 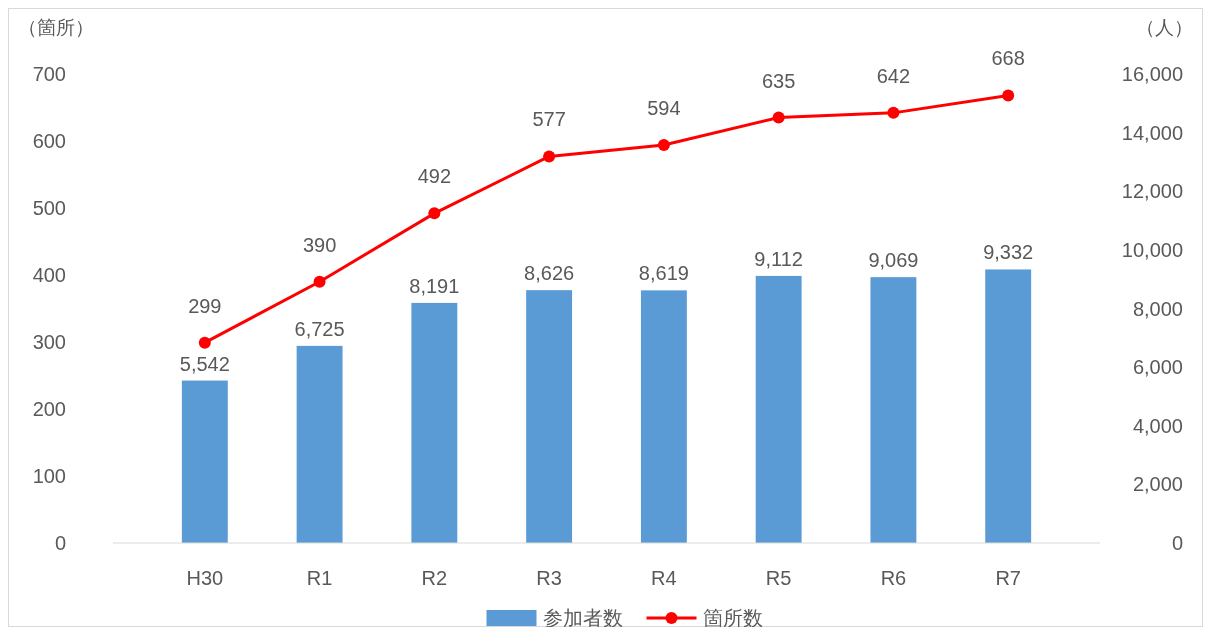 What do you see at coordinates (49, 208) in the screenshot?
I see `y-tick-label: 500` at bounding box center [49, 208].